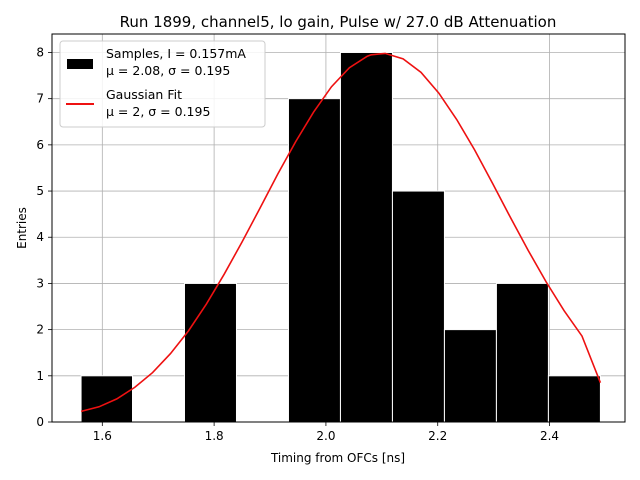  Describe the element at coordinates (158, 111) in the screenshot. I see `legend-stats-fit: μ = 2, σ = 0.195` at that location.